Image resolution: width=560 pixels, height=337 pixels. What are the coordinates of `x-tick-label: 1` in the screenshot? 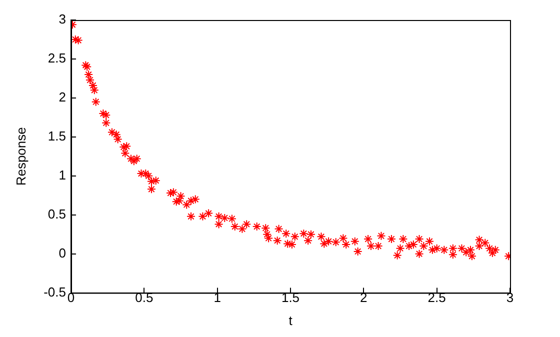 It's located at (217, 298).